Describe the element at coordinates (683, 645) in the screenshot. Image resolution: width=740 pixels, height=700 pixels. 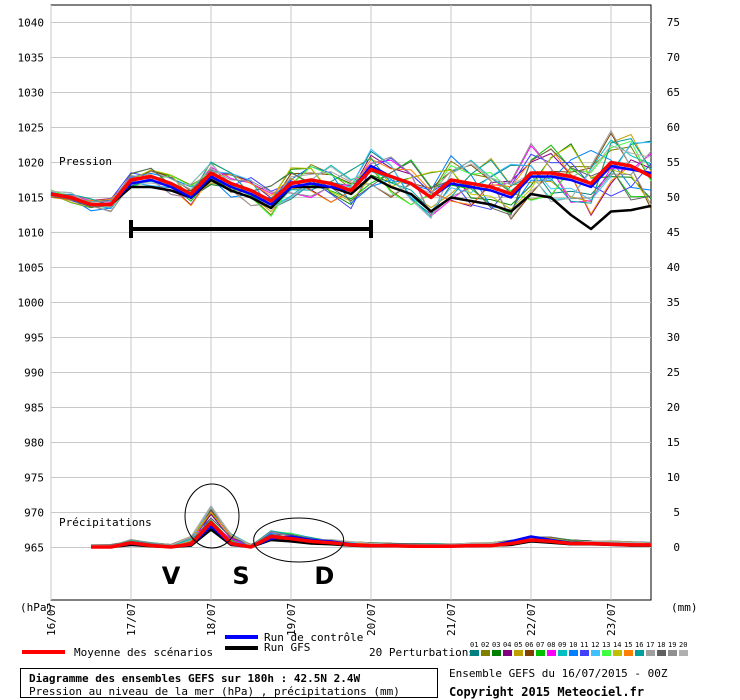
I see `perturbation-number: 20` at that location.